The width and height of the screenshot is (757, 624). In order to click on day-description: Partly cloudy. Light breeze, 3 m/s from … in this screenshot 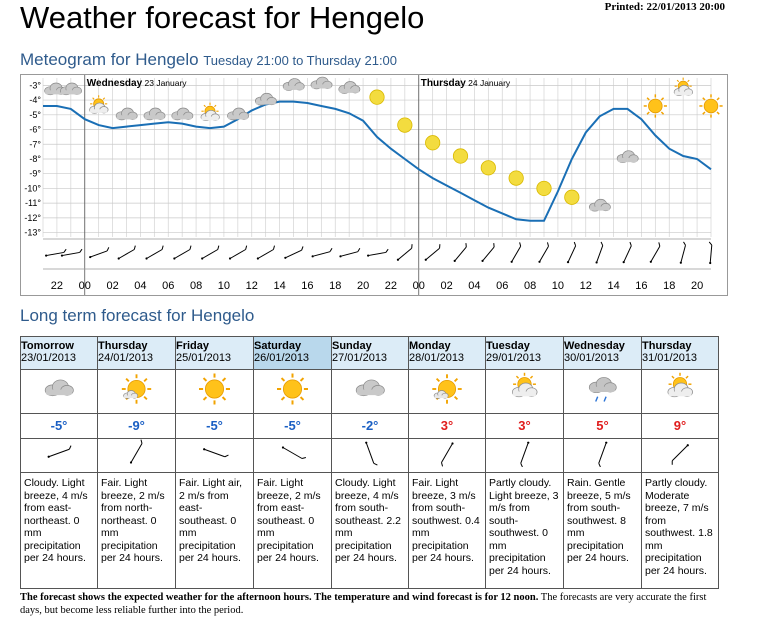, I will do `click(524, 530)`.